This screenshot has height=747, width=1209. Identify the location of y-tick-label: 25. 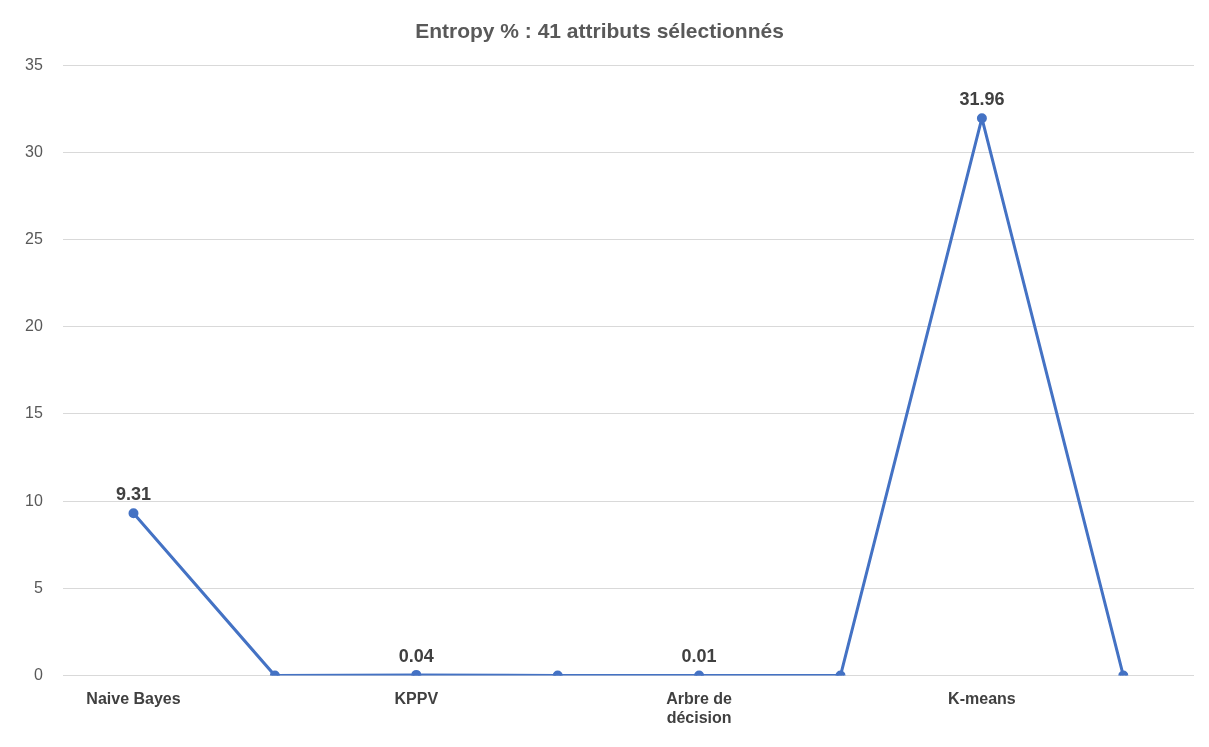
(34, 239).